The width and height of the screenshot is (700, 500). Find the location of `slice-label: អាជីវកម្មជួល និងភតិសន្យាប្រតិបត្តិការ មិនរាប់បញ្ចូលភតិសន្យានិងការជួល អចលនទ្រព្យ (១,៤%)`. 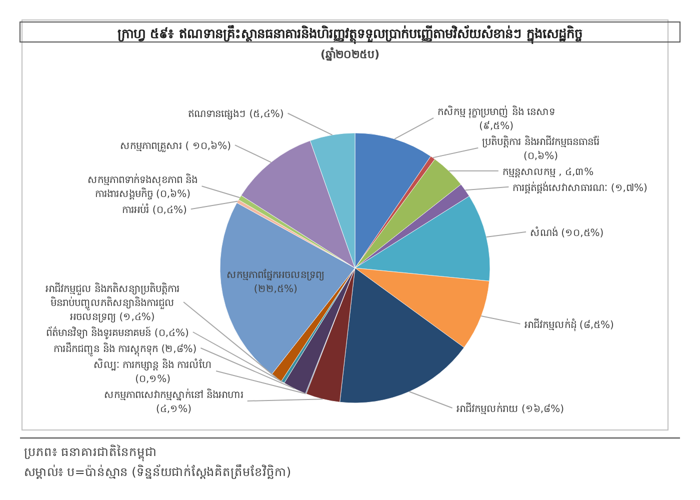

slice-label: អាជីវកម្មជួល និងភតិសន្យាប្រតិបត្តិការ មិនរាប់បញ្ចូលភតិសន្យានិងការជួល អចលនទ្រព្យ (១,៤%) is located at coordinates (112, 302).